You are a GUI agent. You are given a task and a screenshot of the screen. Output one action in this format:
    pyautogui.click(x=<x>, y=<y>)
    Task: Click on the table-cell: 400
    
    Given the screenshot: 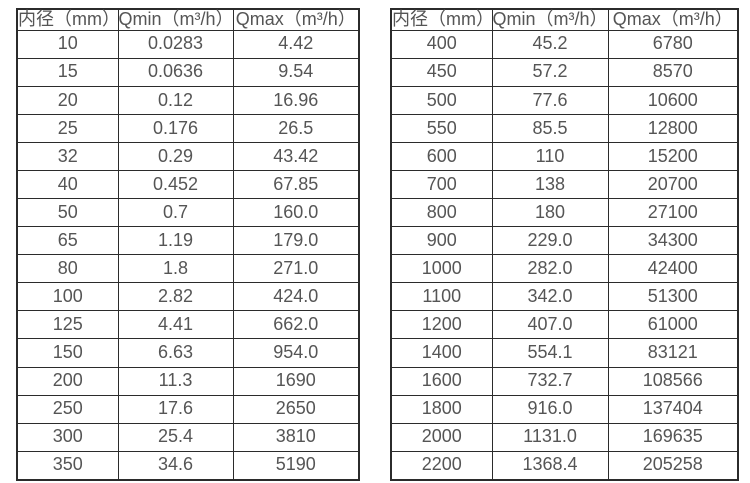 What is the action you would take?
    pyautogui.click(x=441, y=44)
    